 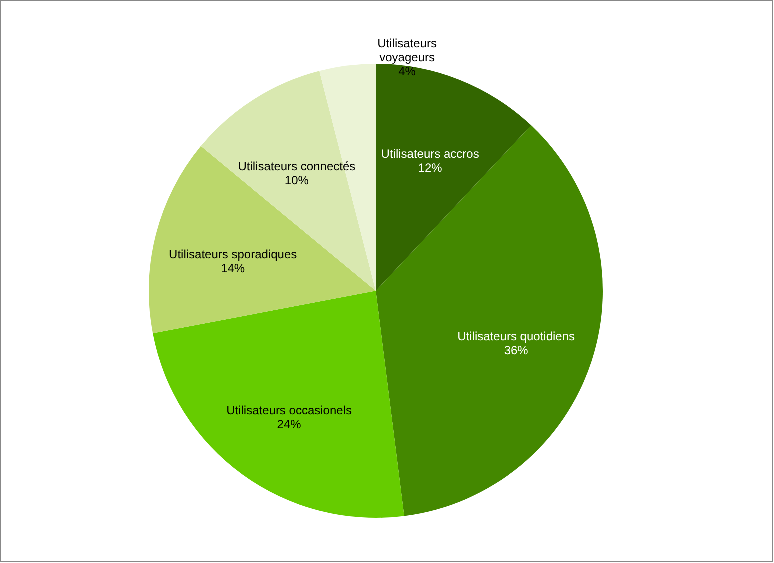 I want to click on data-label: 24%, so click(x=289, y=424).